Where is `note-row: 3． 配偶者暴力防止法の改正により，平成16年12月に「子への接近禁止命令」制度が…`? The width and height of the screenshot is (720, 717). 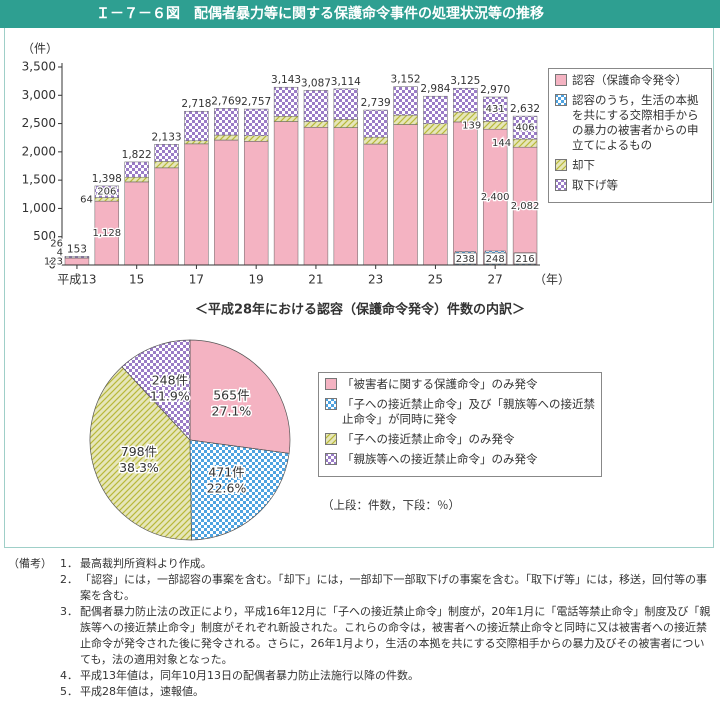
note-row: 3． 配偶者暴力防止法の改正により，平成16年12月に「子への接近禁止命令」制度が… is located at coordinates (360, 636).